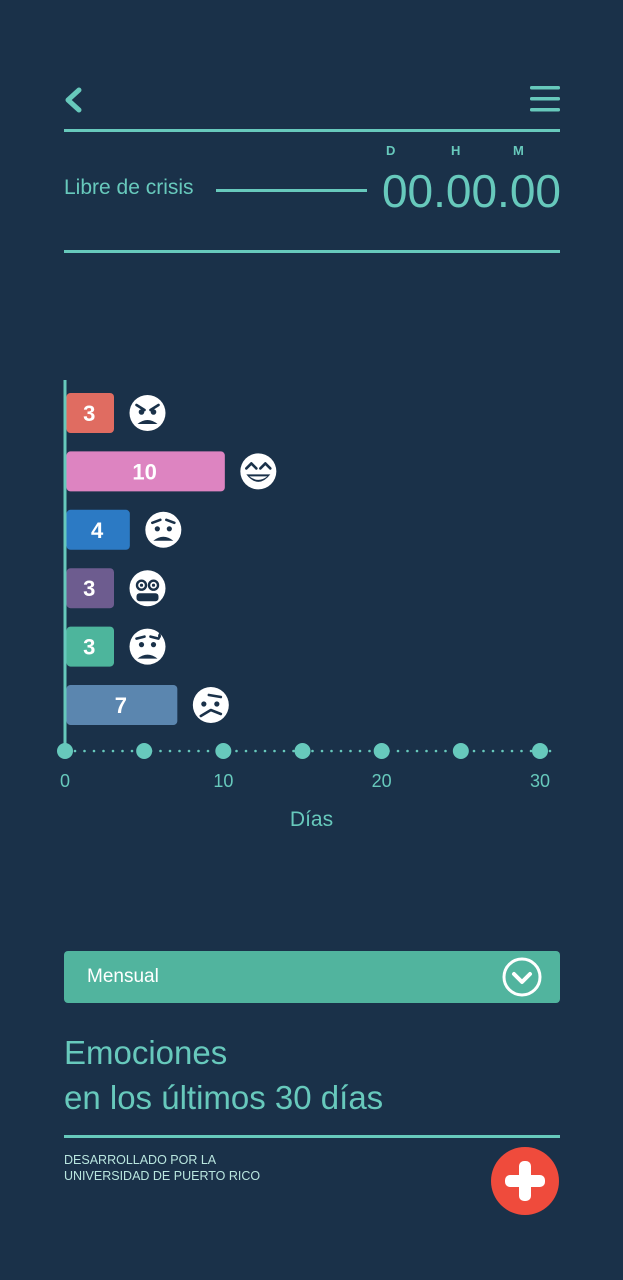  Describe the element at coordinates (140, 1160) in the screenshot. I see `footer-credit-line1: DESARROLLADO POR LA` at that location.